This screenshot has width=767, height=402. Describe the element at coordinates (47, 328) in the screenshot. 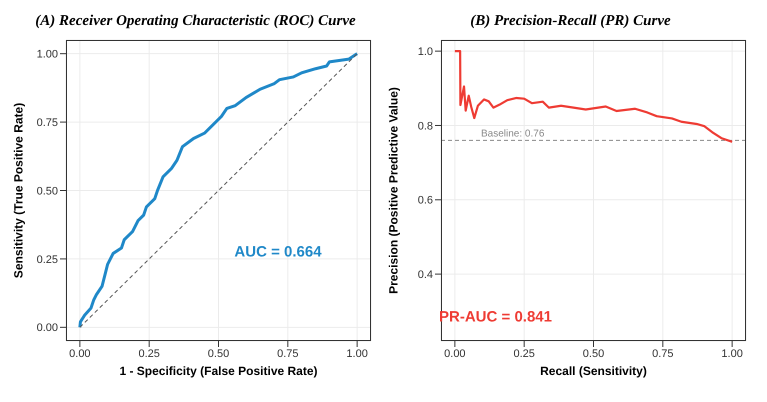

I see `y-tick-label: 0.00` at that location.